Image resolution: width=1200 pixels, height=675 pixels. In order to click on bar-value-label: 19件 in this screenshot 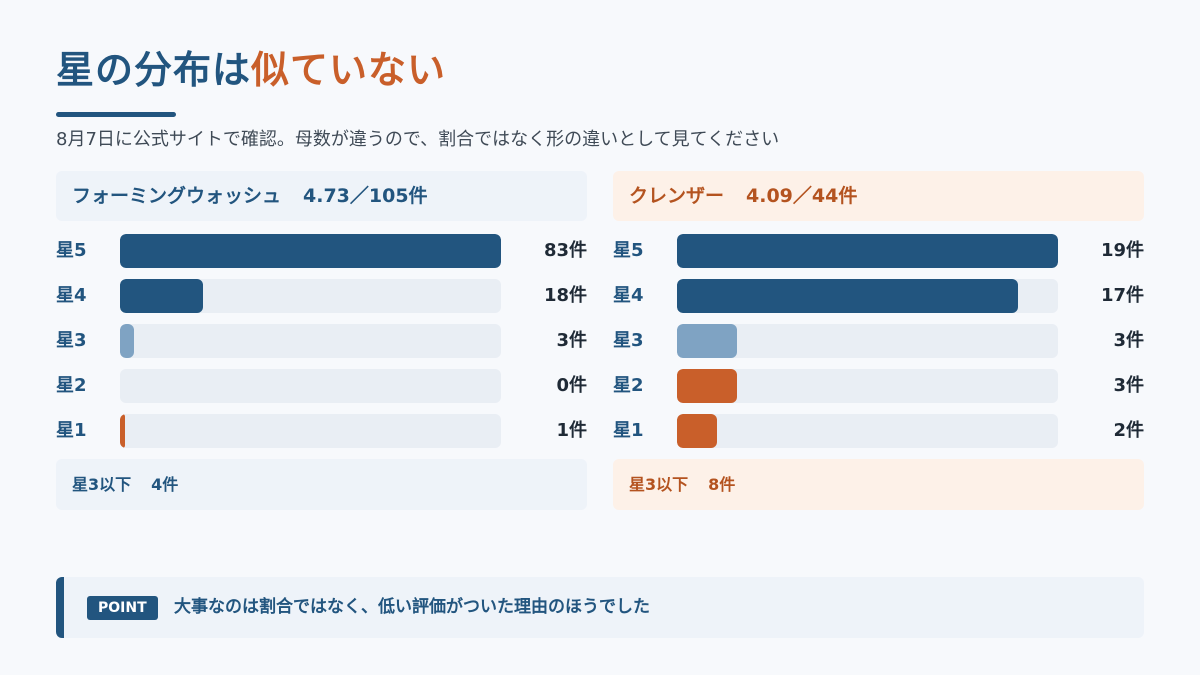, I will do `click(1122, 250)`.